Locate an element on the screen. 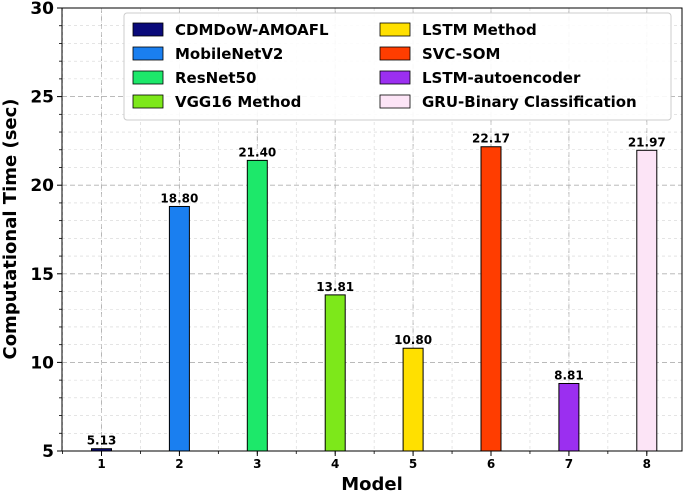  x-tick-label-1: 1 is located at coordinates (101, 464).